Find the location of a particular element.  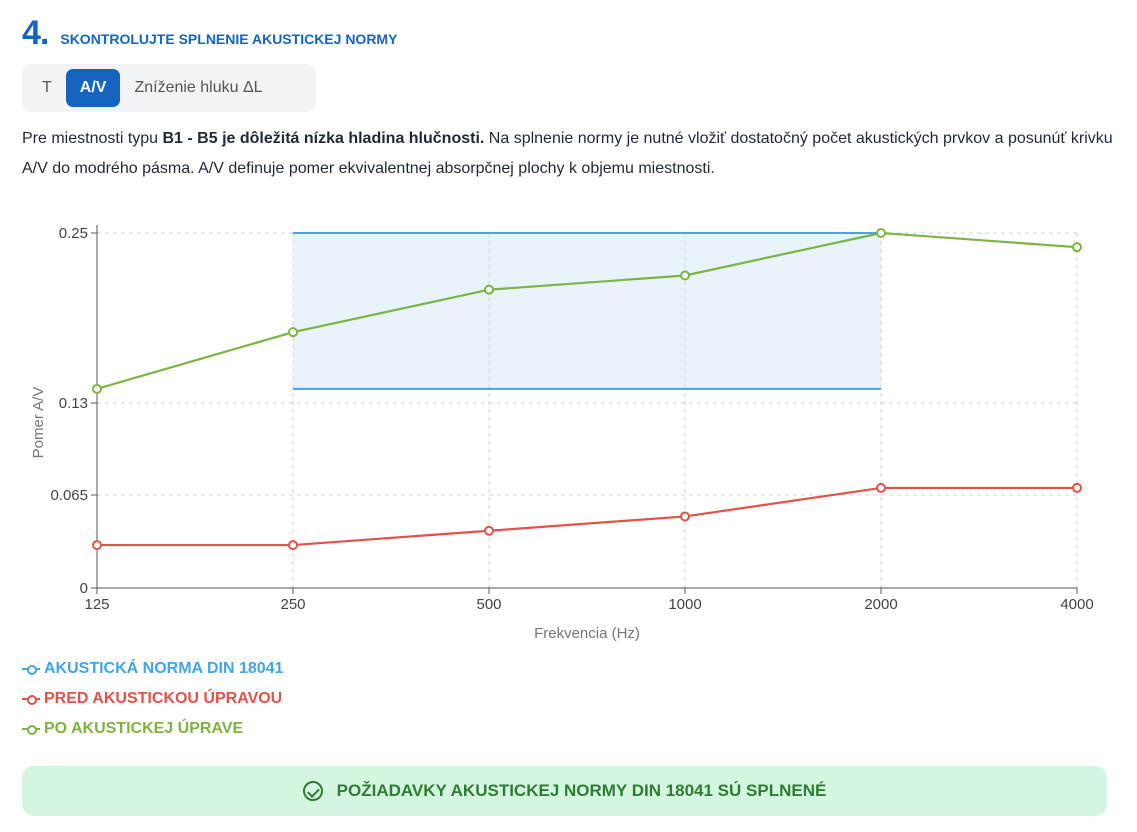

step-title: SKONTROLUJTE SPLNENIE AKUSTICKEJ NORMY is located at coordinates (229, 39).